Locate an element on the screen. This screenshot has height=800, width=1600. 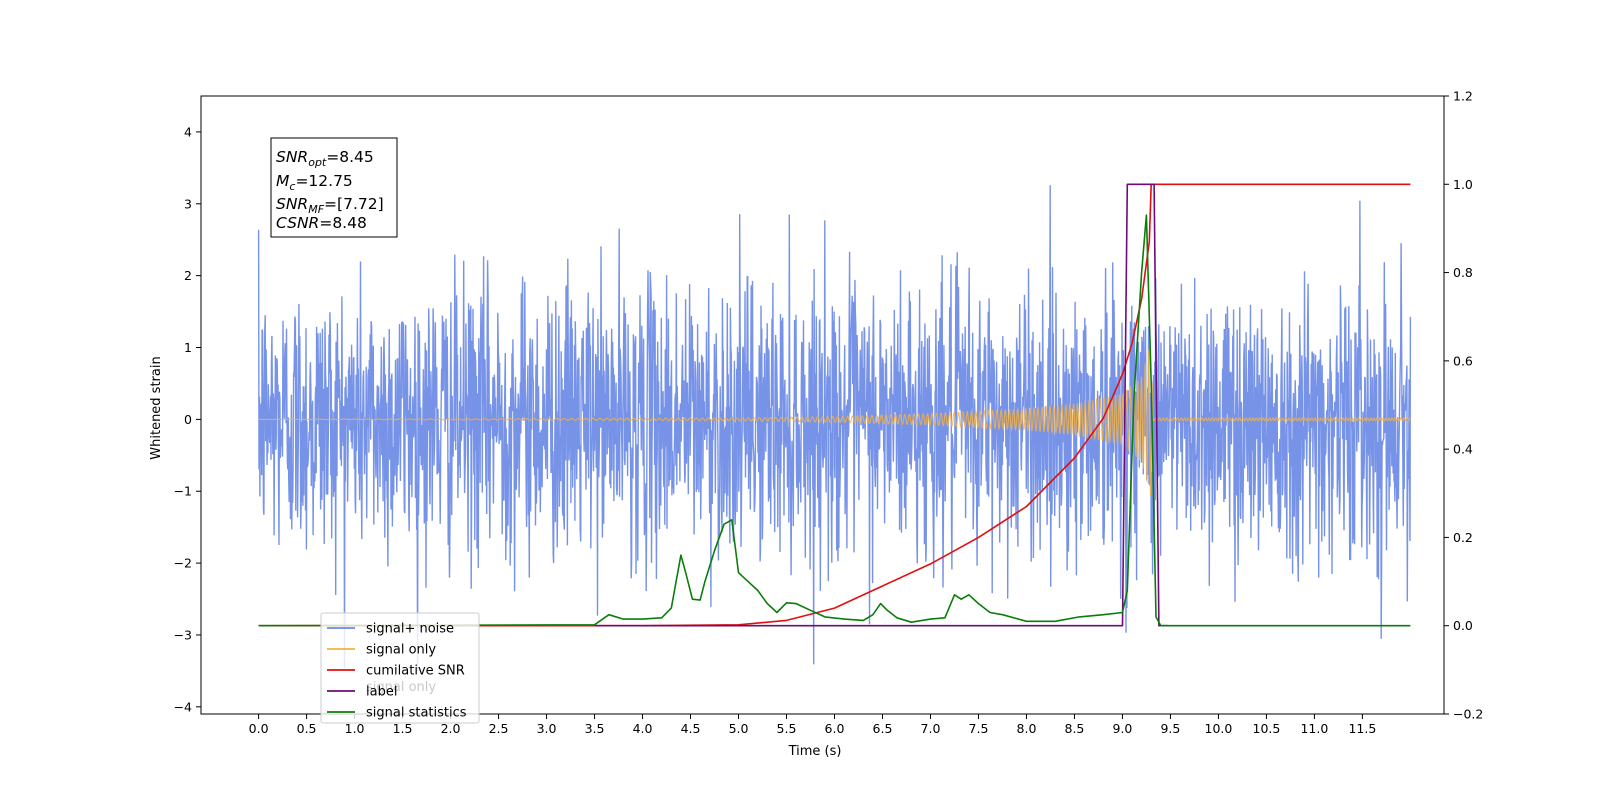
x-tick-label: 11.0 is located at coordinates (1314, 728).